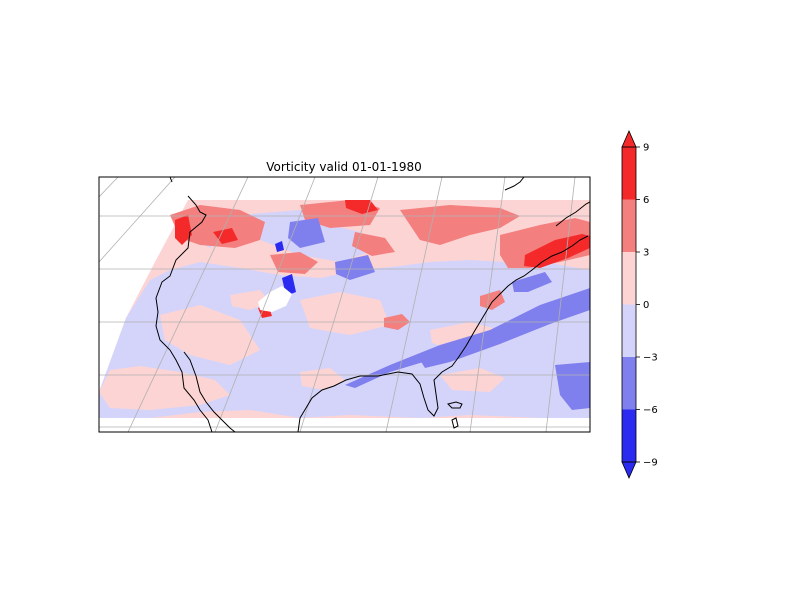 The width and height of the screenshot is (792, 612). I want to click on gridline-meridian, so click(108, 187).